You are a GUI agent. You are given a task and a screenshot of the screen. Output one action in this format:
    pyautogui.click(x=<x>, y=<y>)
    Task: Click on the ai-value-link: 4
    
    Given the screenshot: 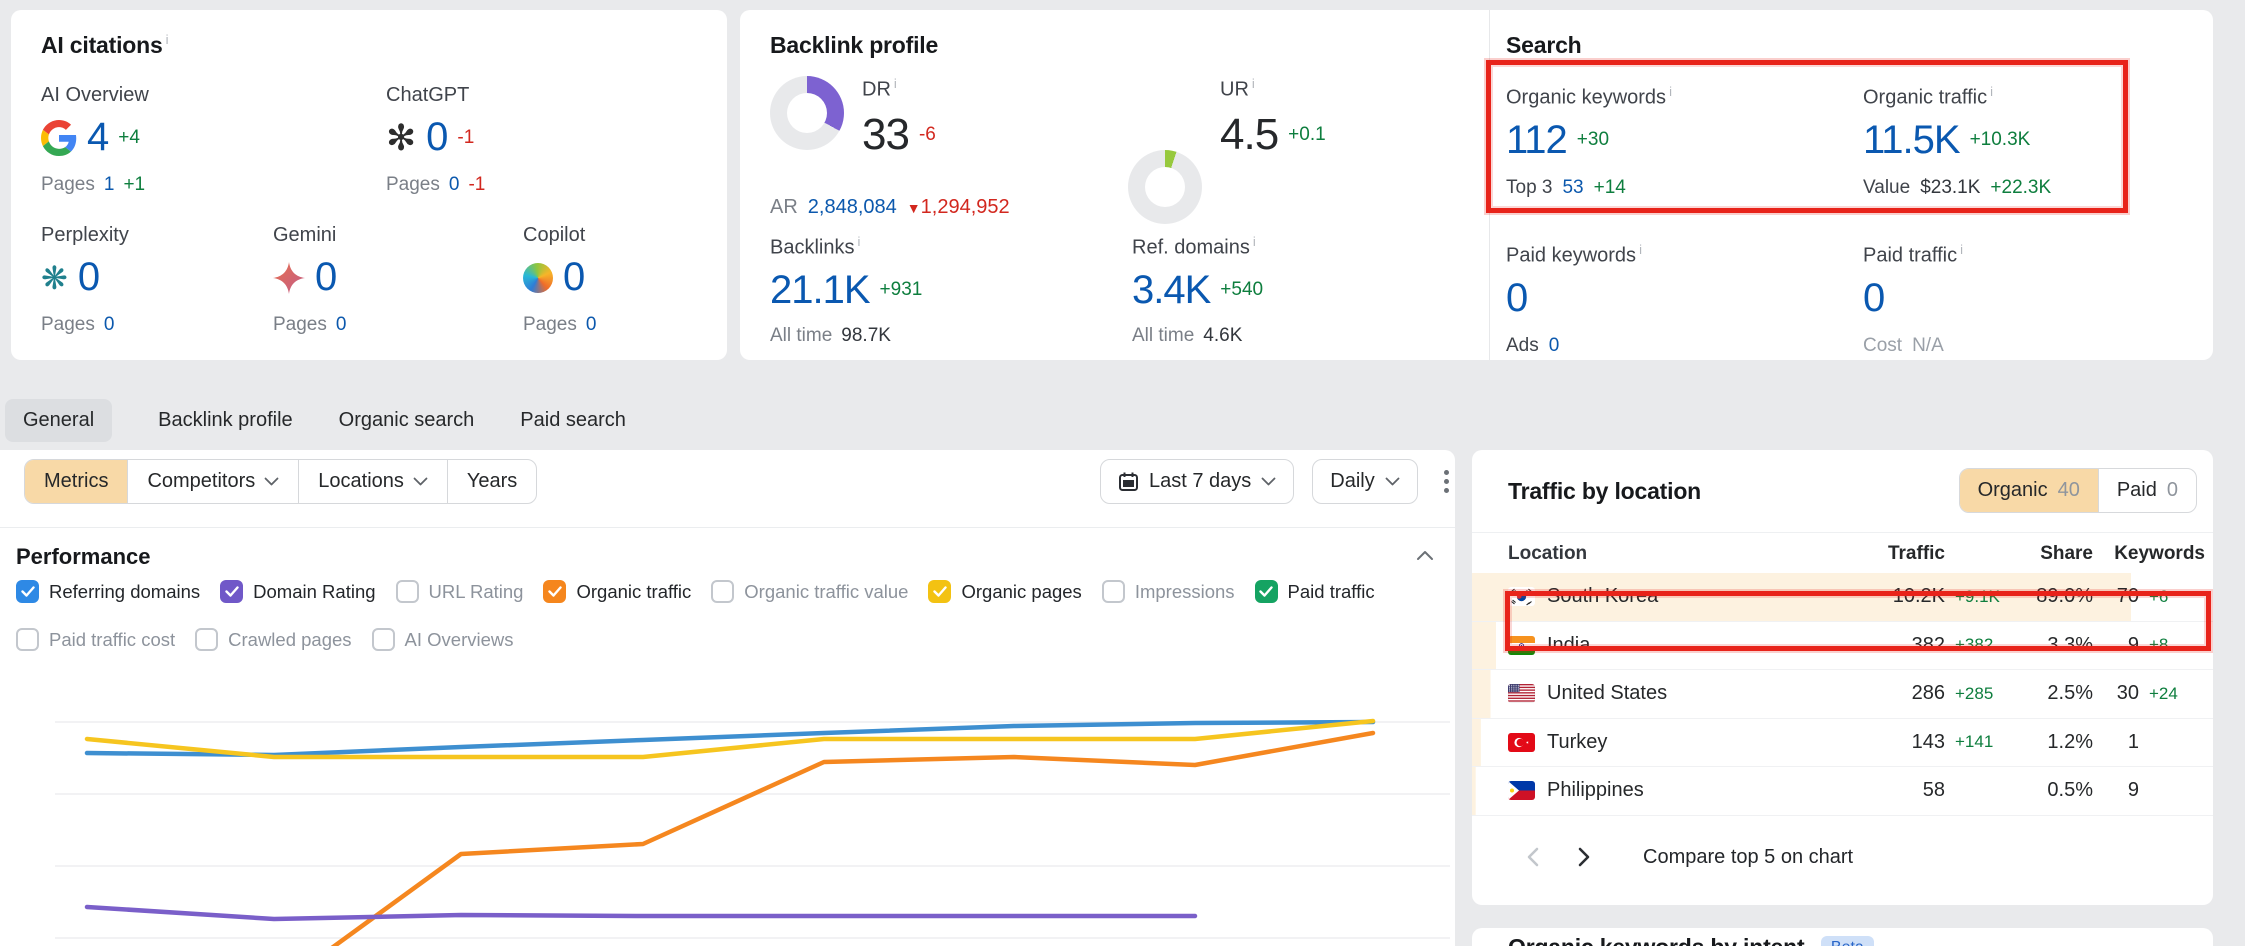 What is the action you would take?
    pyautogui.click(x=98, y=137)
    